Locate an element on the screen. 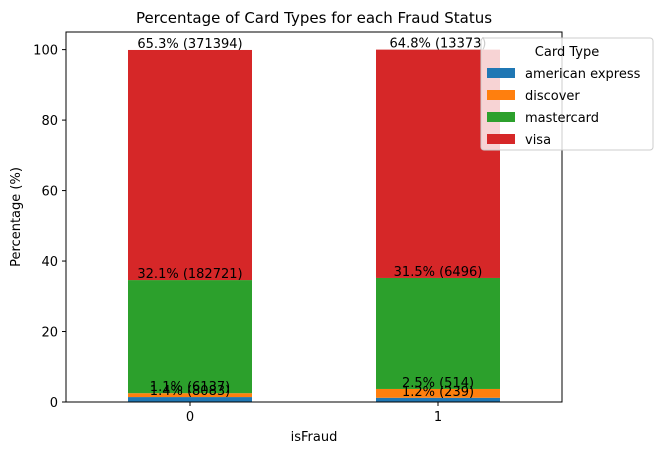 This screenshot has width=663, height=455. legend-entry: visa is located at coordinates (538, 140).